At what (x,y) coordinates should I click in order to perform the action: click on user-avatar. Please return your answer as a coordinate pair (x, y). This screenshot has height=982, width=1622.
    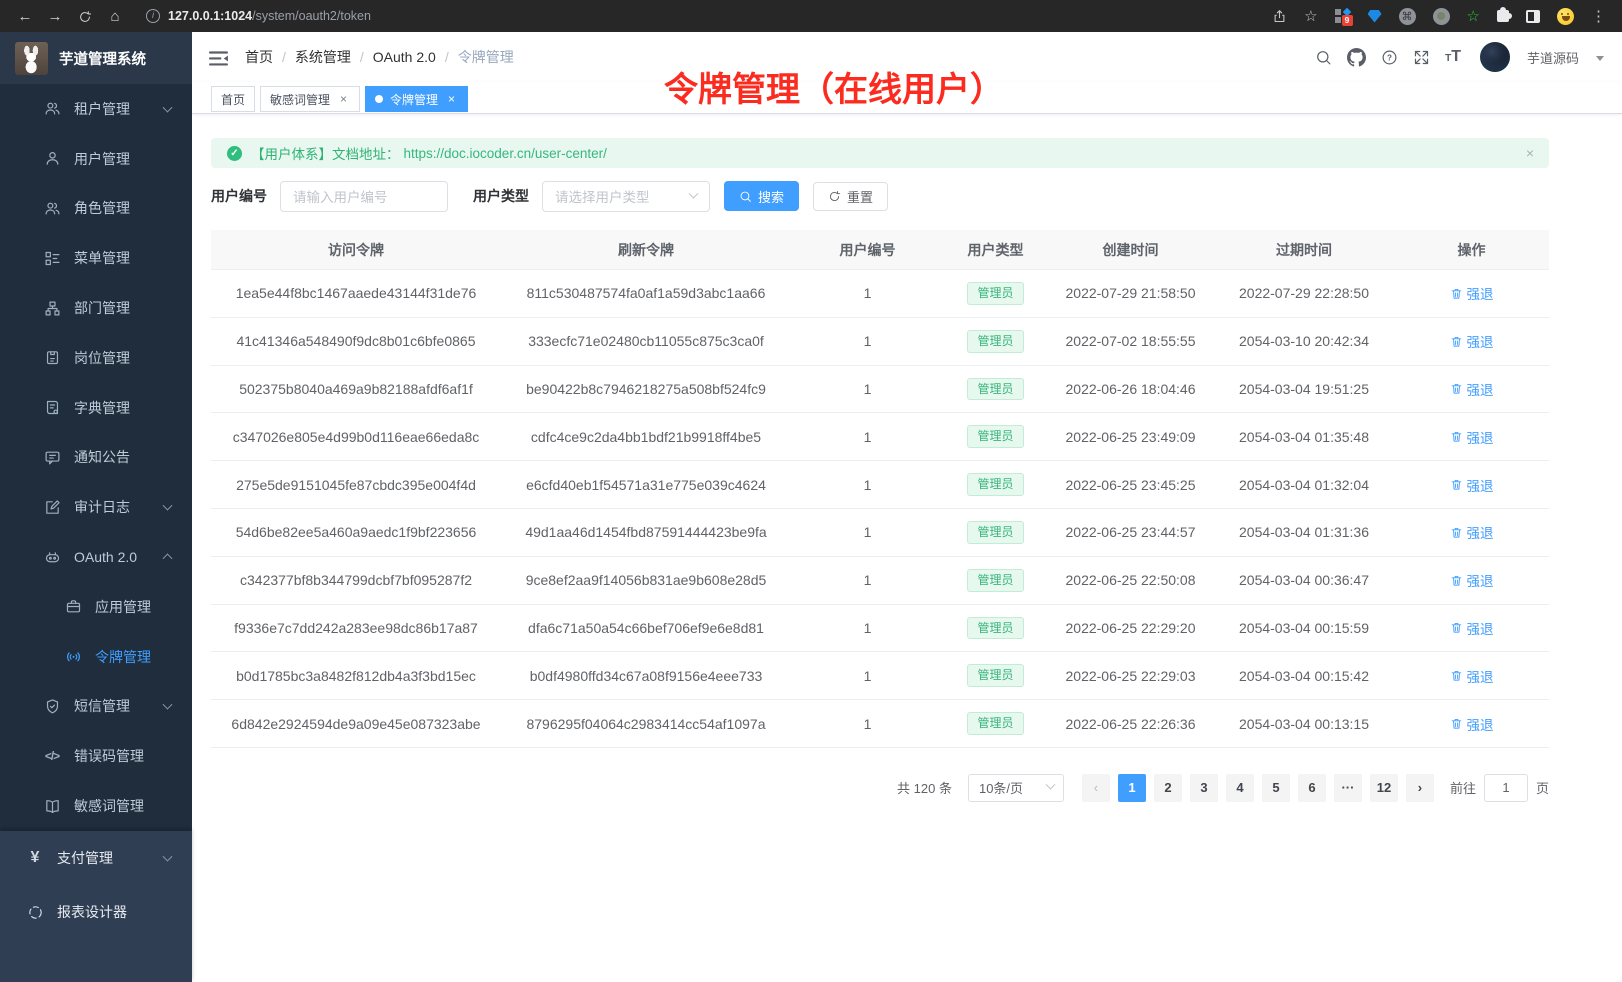
    Looking at the image, I should click on (1494, 57).